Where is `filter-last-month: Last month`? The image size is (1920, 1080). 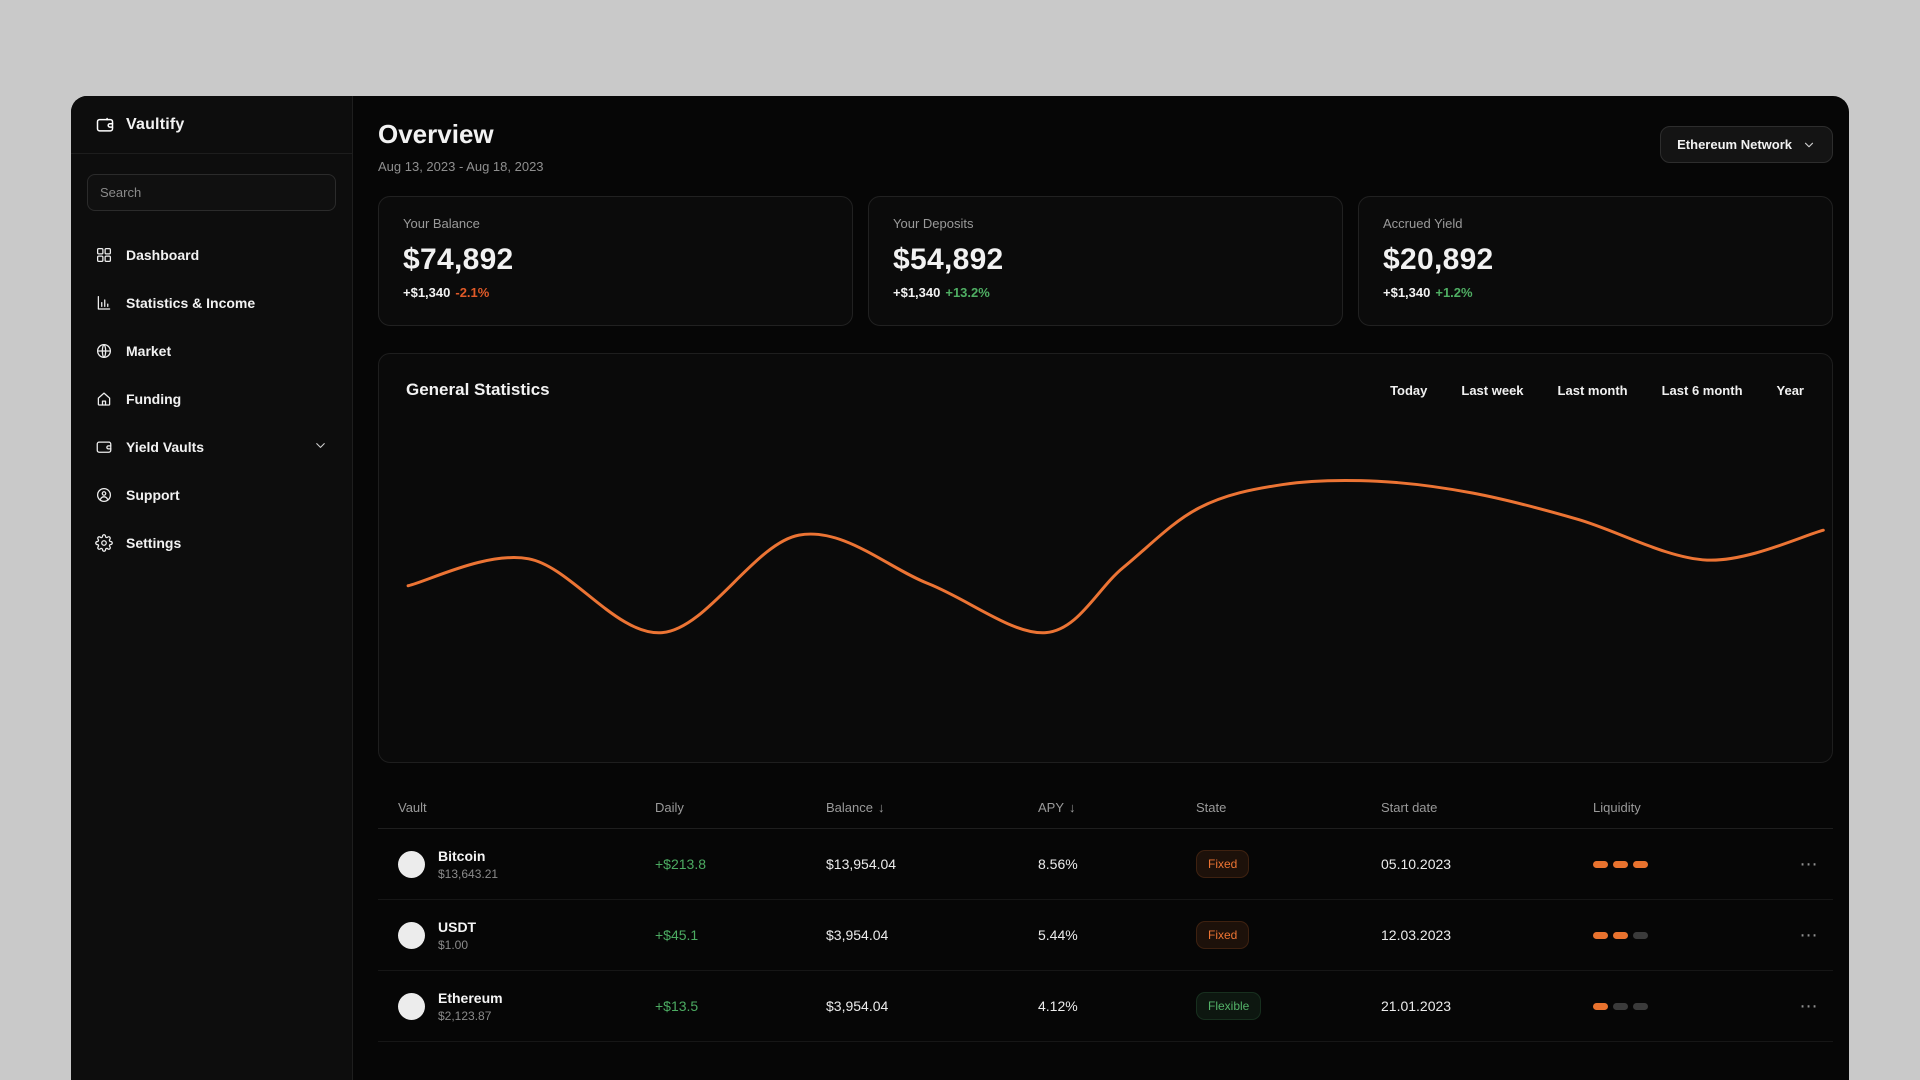
filter-last-month: Last month is located at coordinates (1592, 390).